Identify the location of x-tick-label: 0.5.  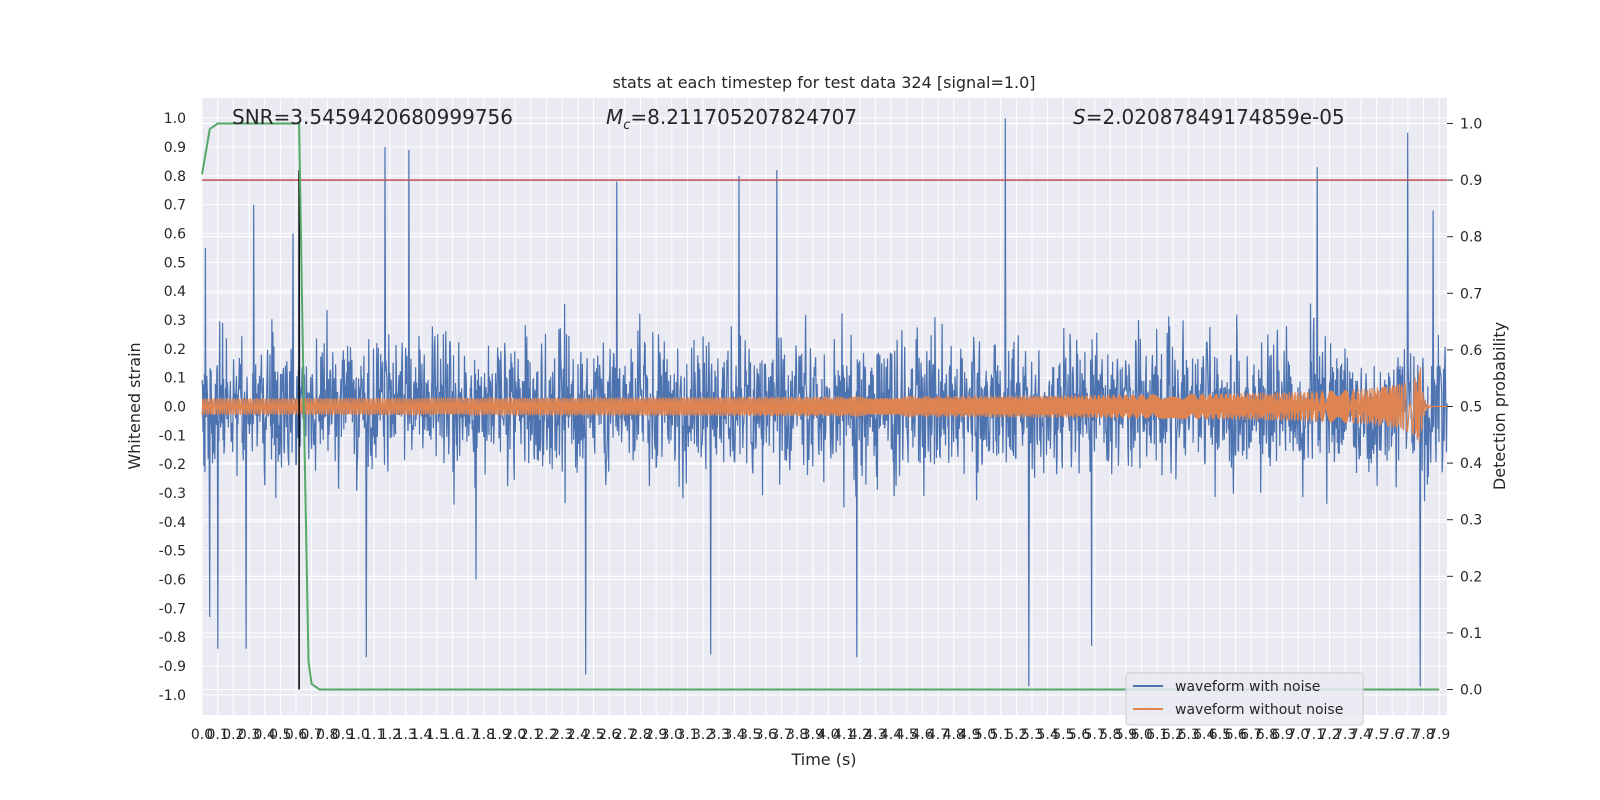
(280, 735).